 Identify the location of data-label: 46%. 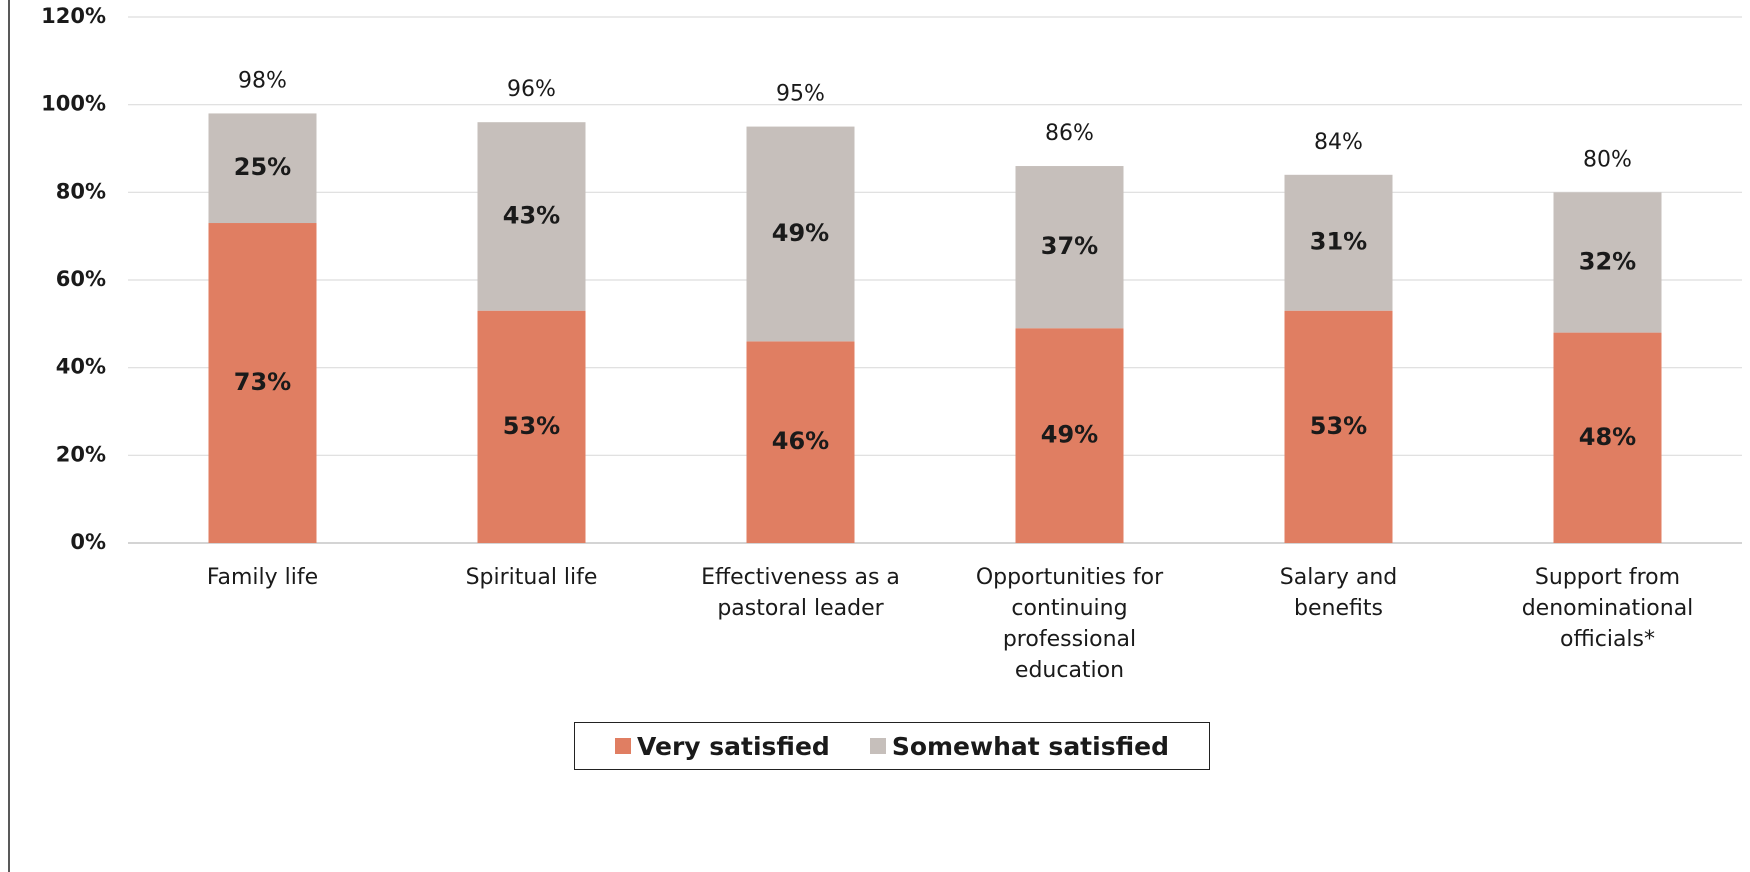
(800, 441).